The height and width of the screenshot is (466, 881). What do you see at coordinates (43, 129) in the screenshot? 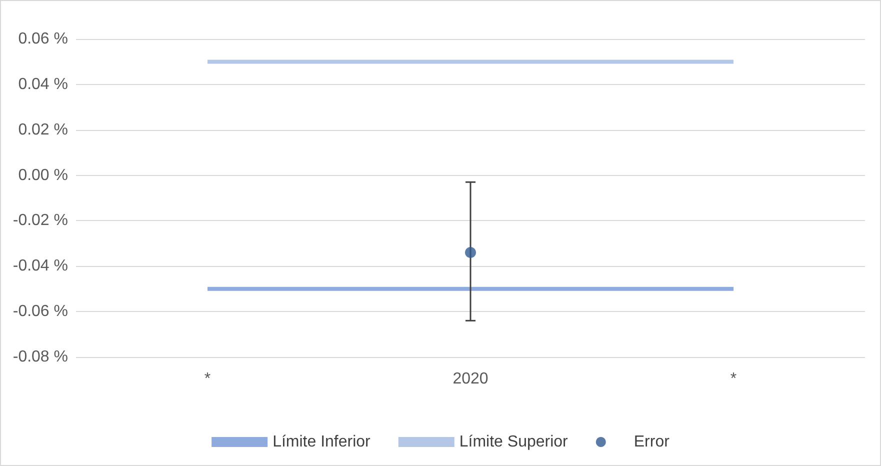
I see `y-tick-label: 0.02 %` at bounding box center [43, 129].